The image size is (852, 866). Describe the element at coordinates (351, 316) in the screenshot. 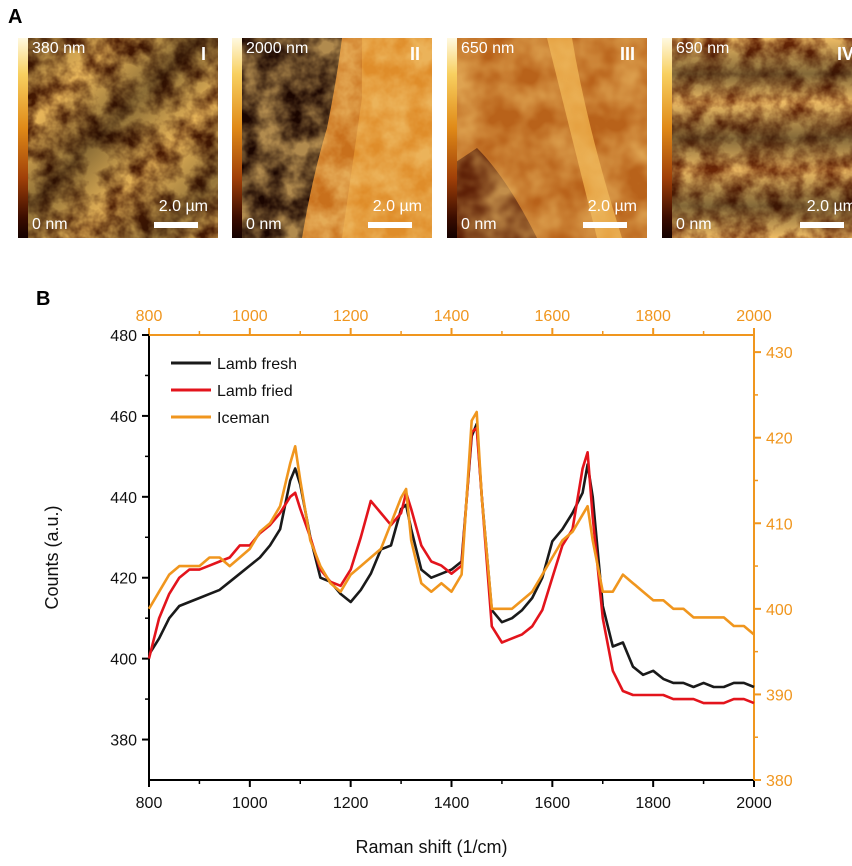

I see `x-top-tick-label: 1200` at that location.